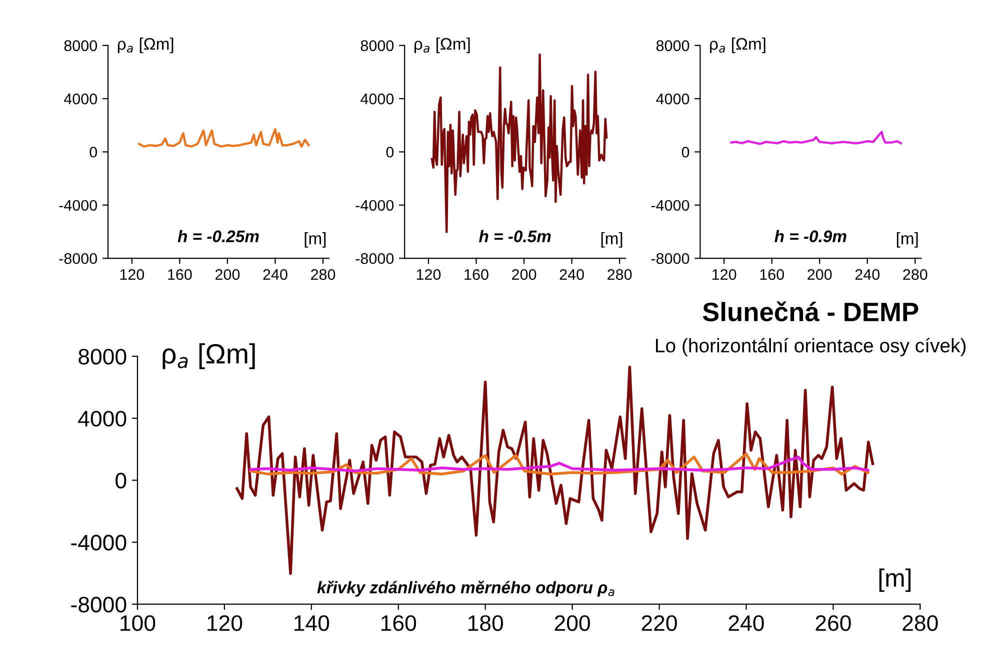  Describe the element at coordinates (465, 588) in the screenshot. I see `annotation: křivky zdánlivého měrného odporu ρ$_{a}$` at that location.